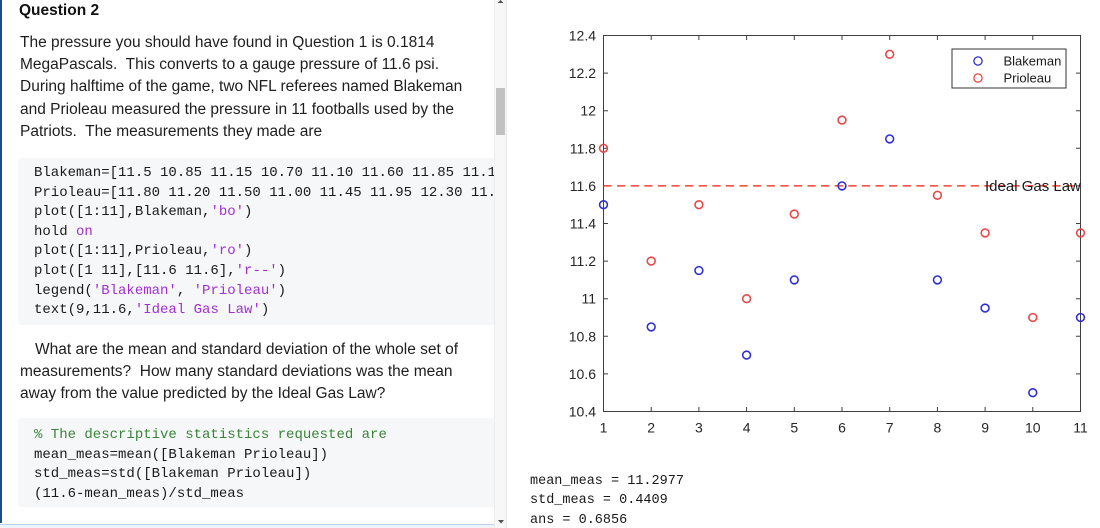 This screenshot has width=1100, height=528. Describe the element at coordinates (588, 111) in the screenshot. I see `svg-text: 12` at that location.